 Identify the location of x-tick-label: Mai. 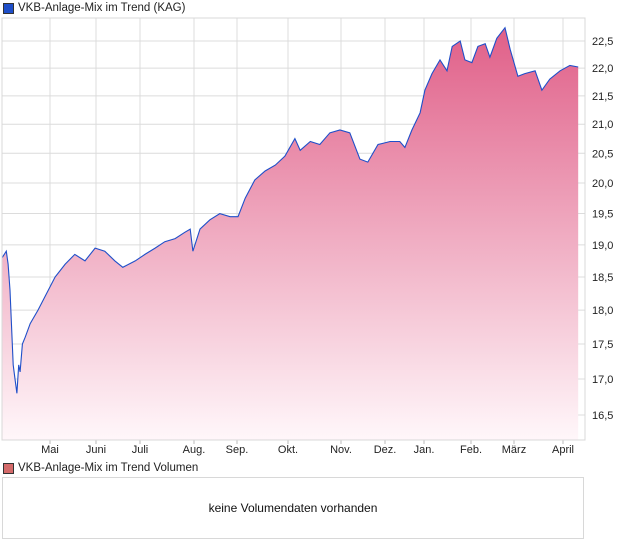
(50, 450).